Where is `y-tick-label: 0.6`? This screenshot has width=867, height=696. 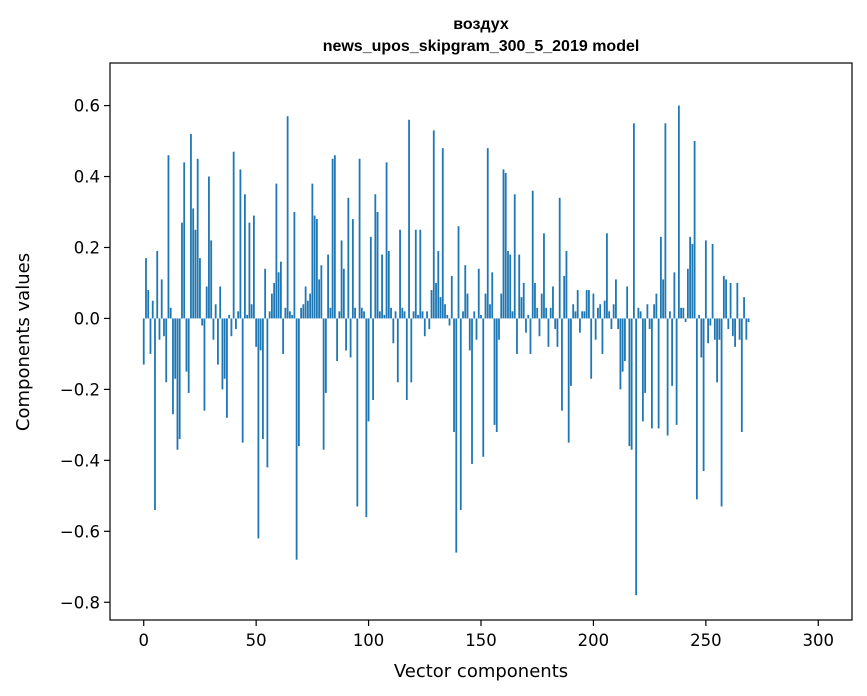 y-tick-label: 0.6 is located at coordinates (87, 106).